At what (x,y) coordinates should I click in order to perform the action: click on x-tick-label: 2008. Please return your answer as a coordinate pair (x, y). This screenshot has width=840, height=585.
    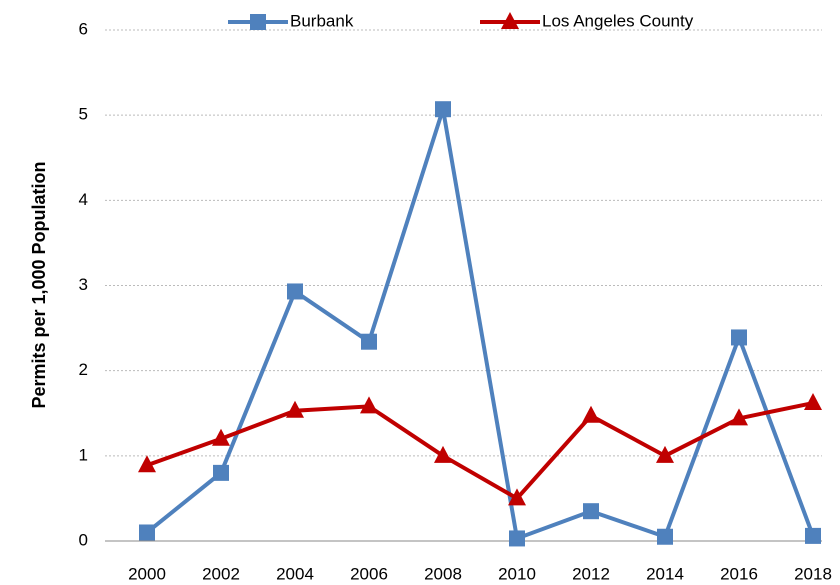
    Looking at the image, I should click on (443, 573).